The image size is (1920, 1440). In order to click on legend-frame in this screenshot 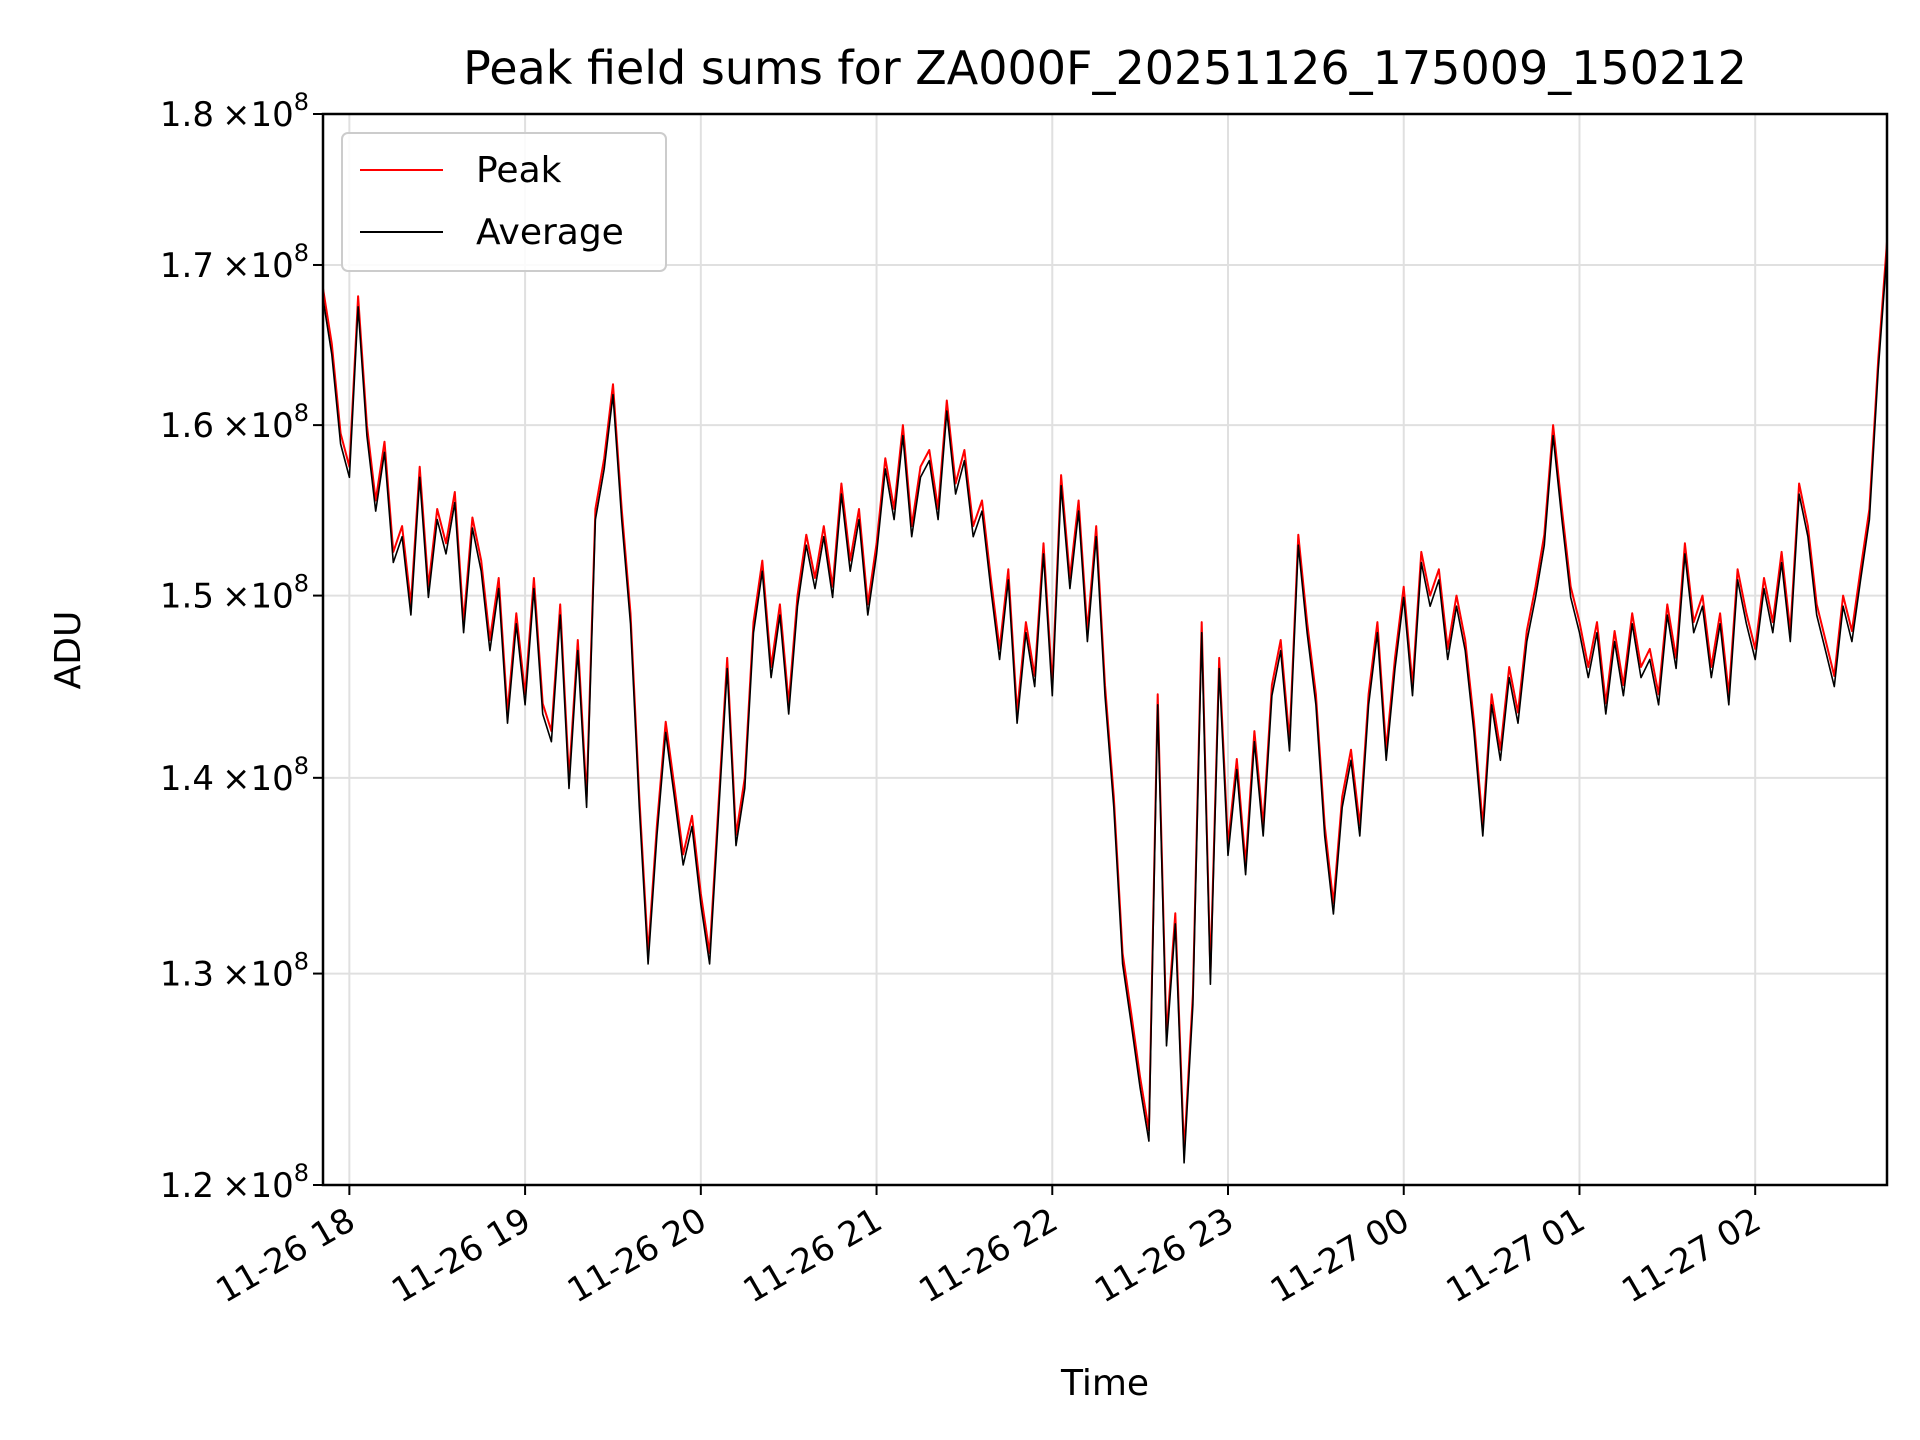, I will do `click(504, 202)`.